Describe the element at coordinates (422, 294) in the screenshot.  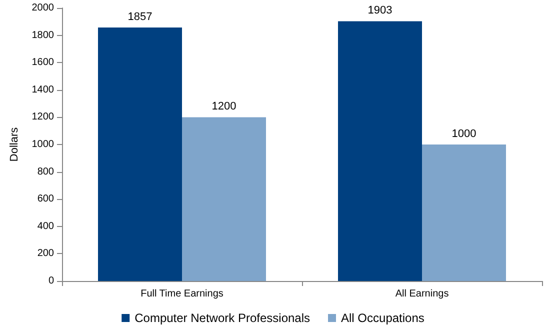
I see `x-tick-label: All Earnings` at that location.